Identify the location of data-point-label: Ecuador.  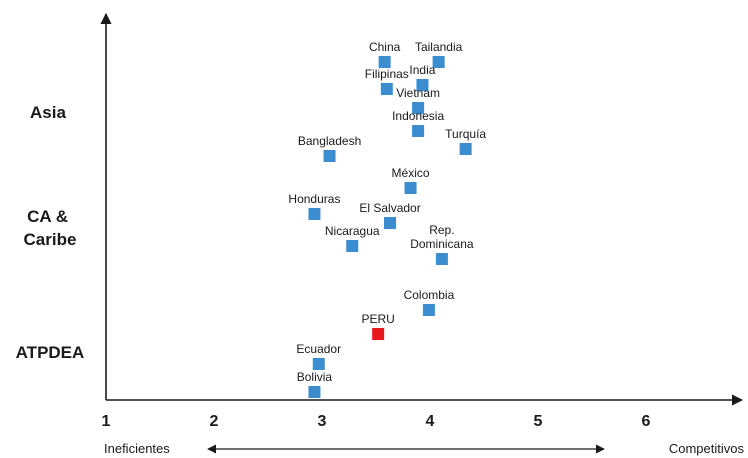
(318, 349).